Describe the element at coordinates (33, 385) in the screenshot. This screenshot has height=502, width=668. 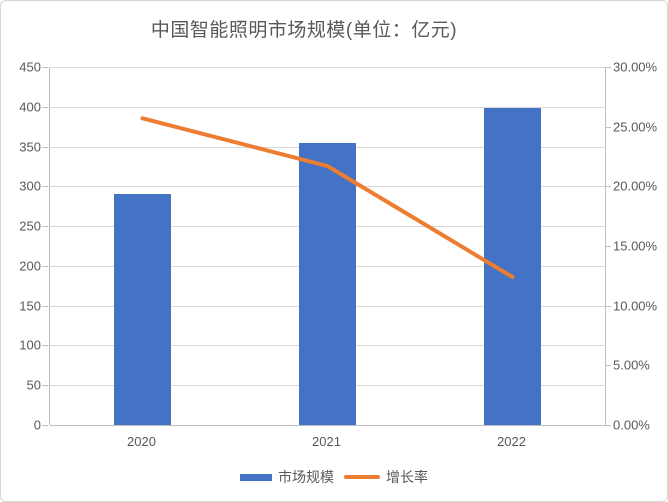
I see `left-axis-tick-label: 50` at that location.